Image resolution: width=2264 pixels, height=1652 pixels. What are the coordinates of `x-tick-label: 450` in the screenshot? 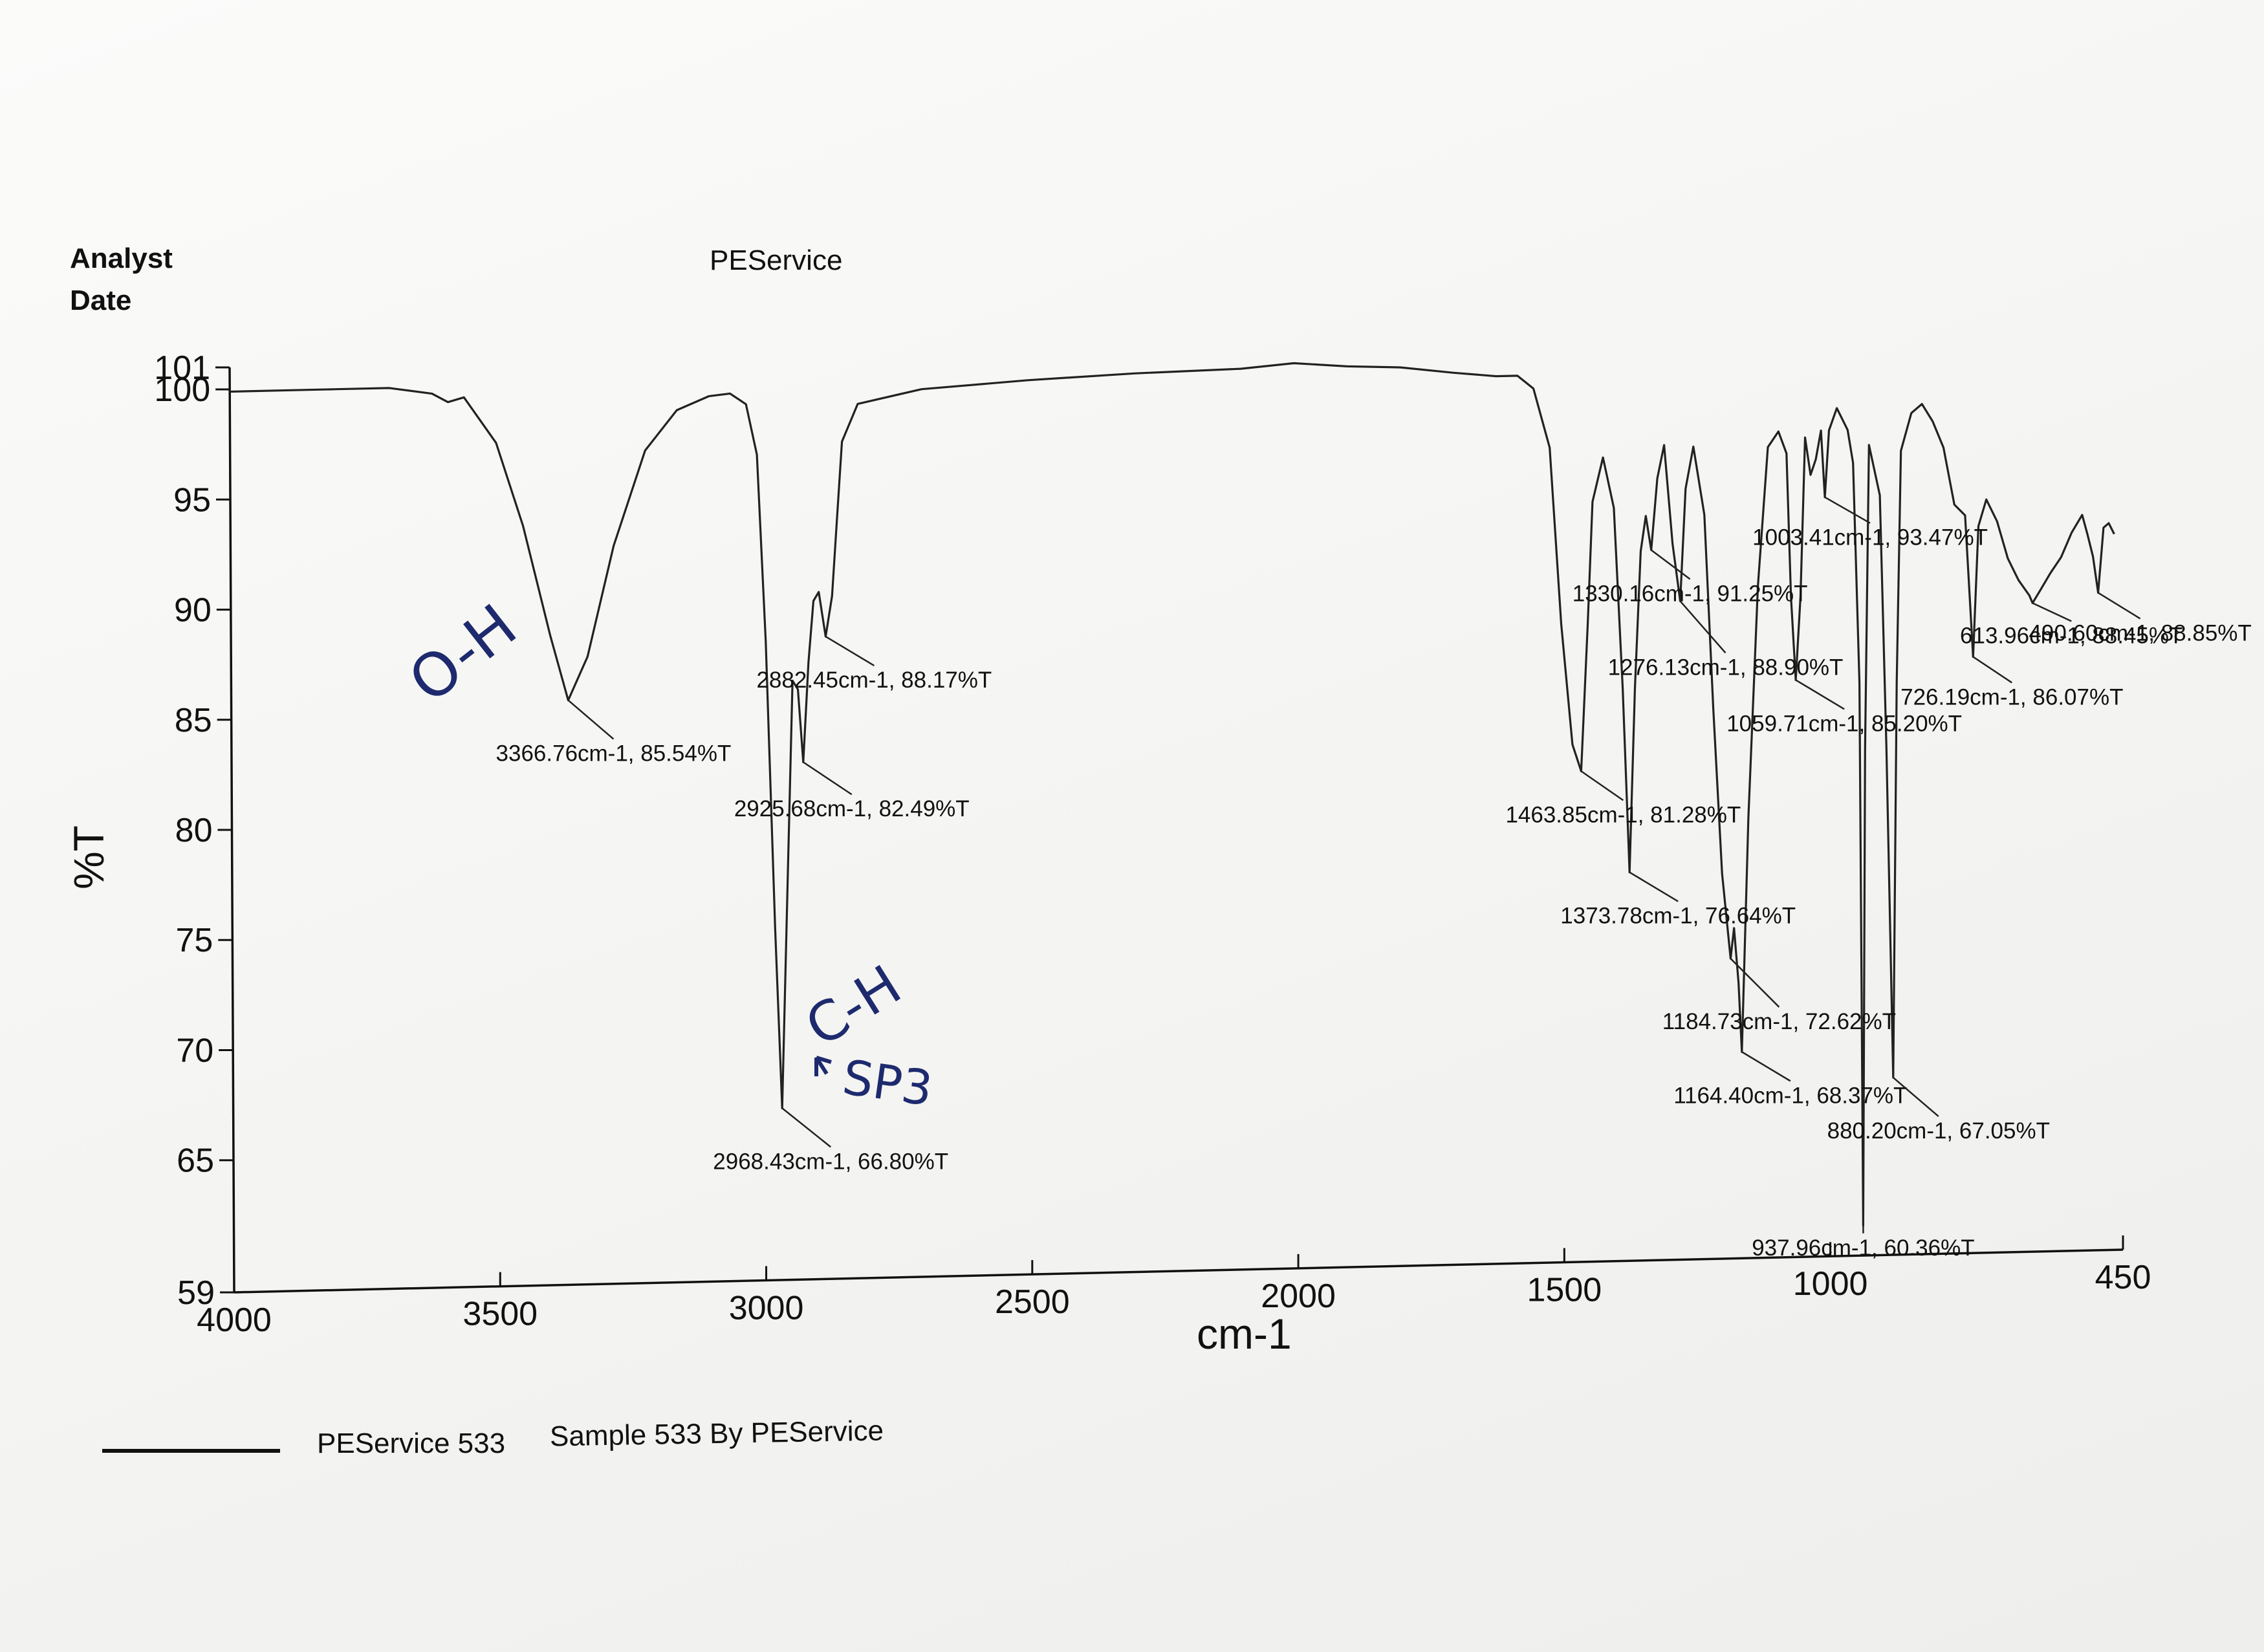 It's located at (2123, 1278).